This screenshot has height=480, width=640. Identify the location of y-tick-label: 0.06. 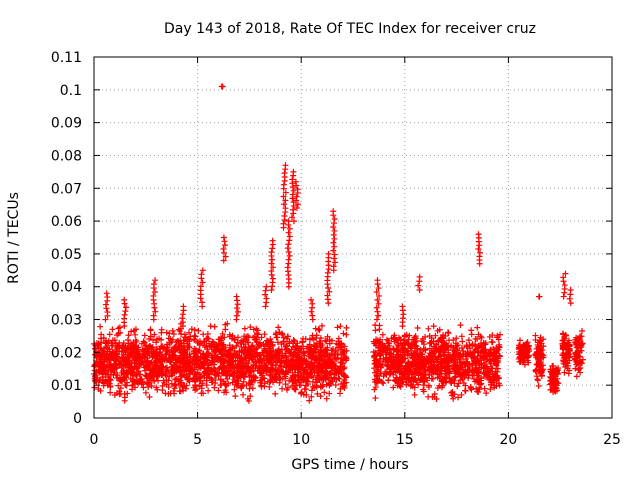
(66, 222).